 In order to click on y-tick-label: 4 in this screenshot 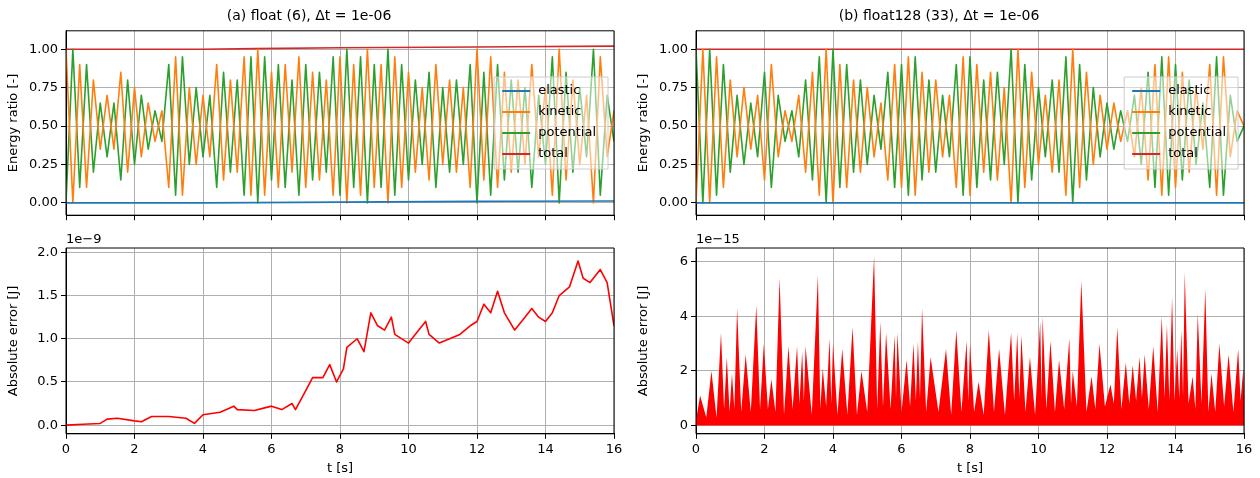, I will do `click(683, 315)`.